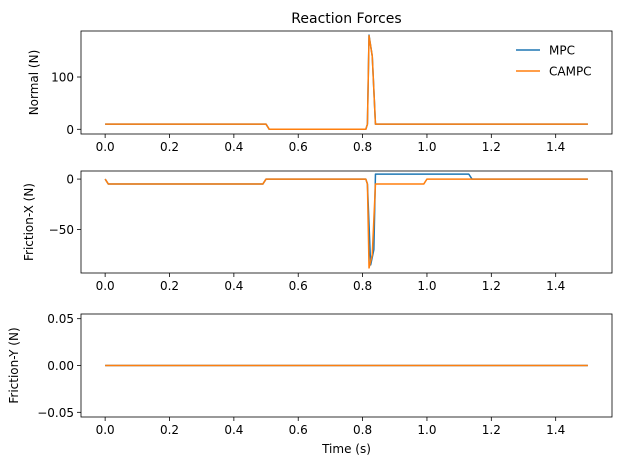 Image resolution: width=630 pixels, height=470 pixels. I want to click on legend-label-mpc: MPC, so click(562, 51).